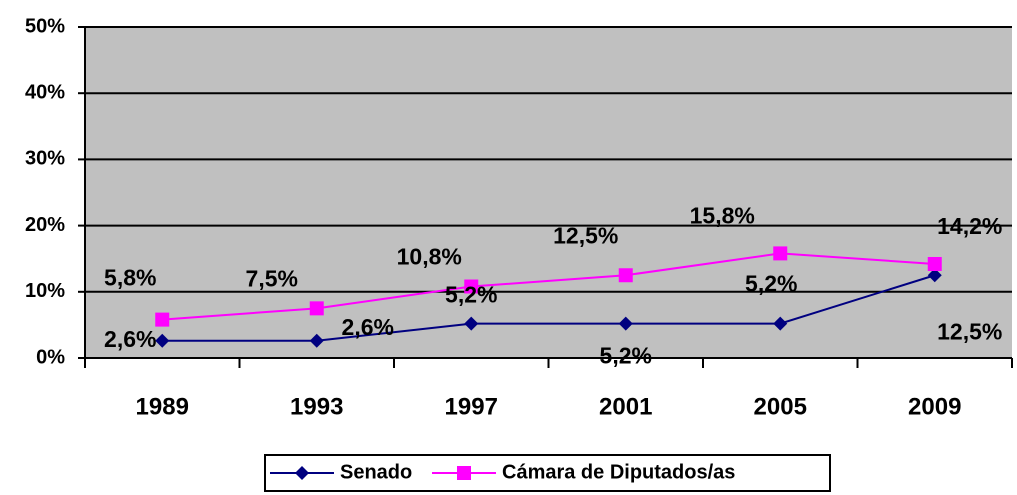 The width and height of the screenshot is (1017, 495). I want to click on y-tick-label: 20%, so click(45, 225).